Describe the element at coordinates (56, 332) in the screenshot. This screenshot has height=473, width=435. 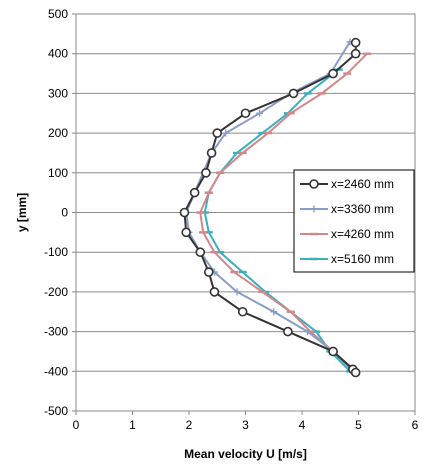
I see `y-tick-label-2: -300` at that location.